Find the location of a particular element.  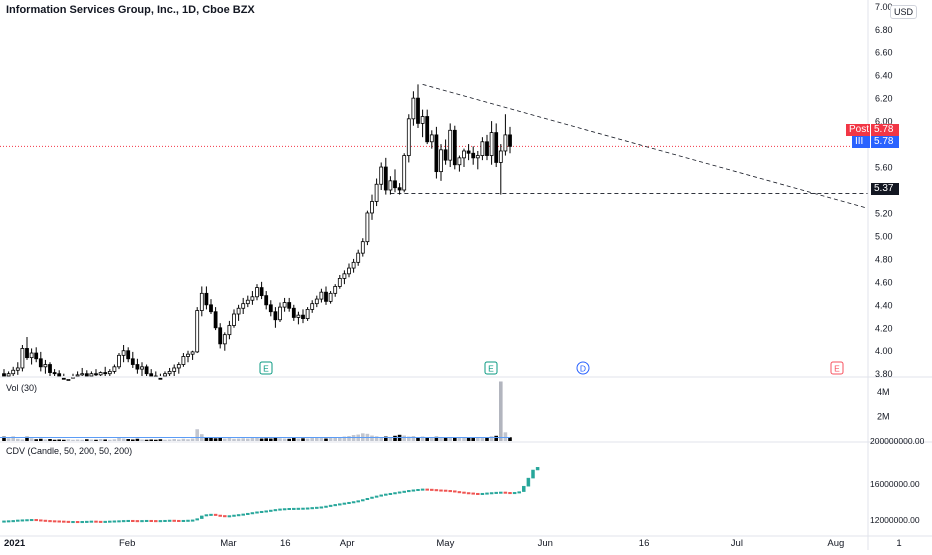

currency-selector: USD is located at coordinates (904, 12).